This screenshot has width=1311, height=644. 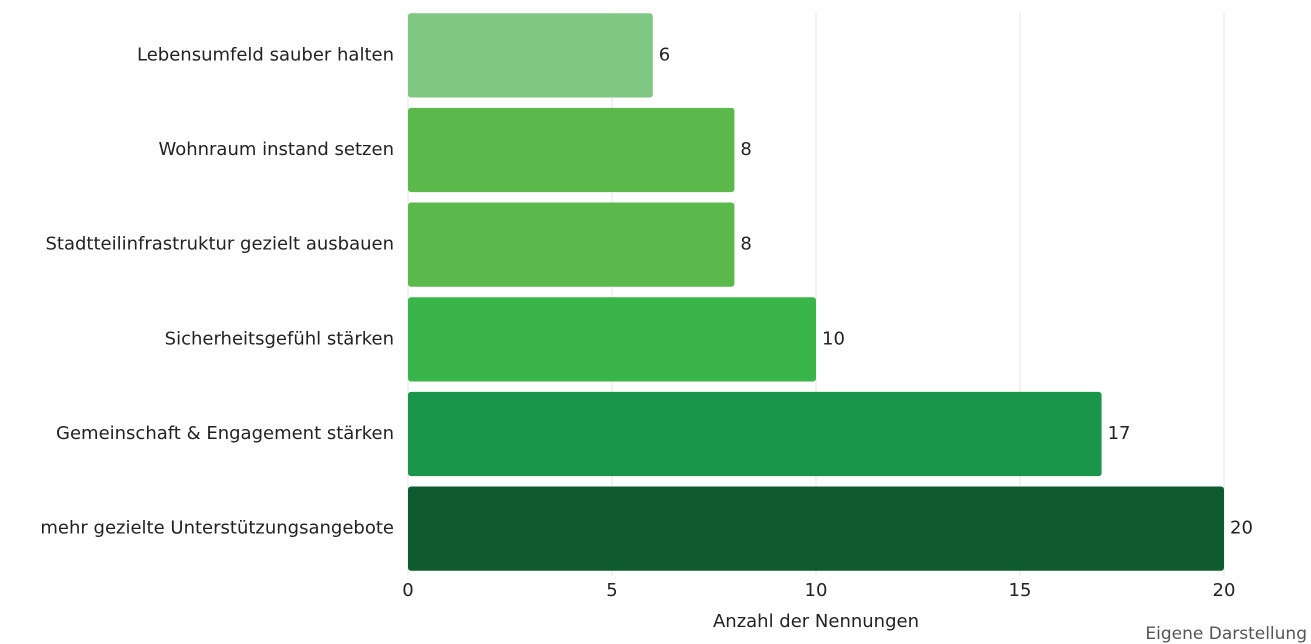 I want to click on x-tick-label: 15, so click(x=1020, y=590).